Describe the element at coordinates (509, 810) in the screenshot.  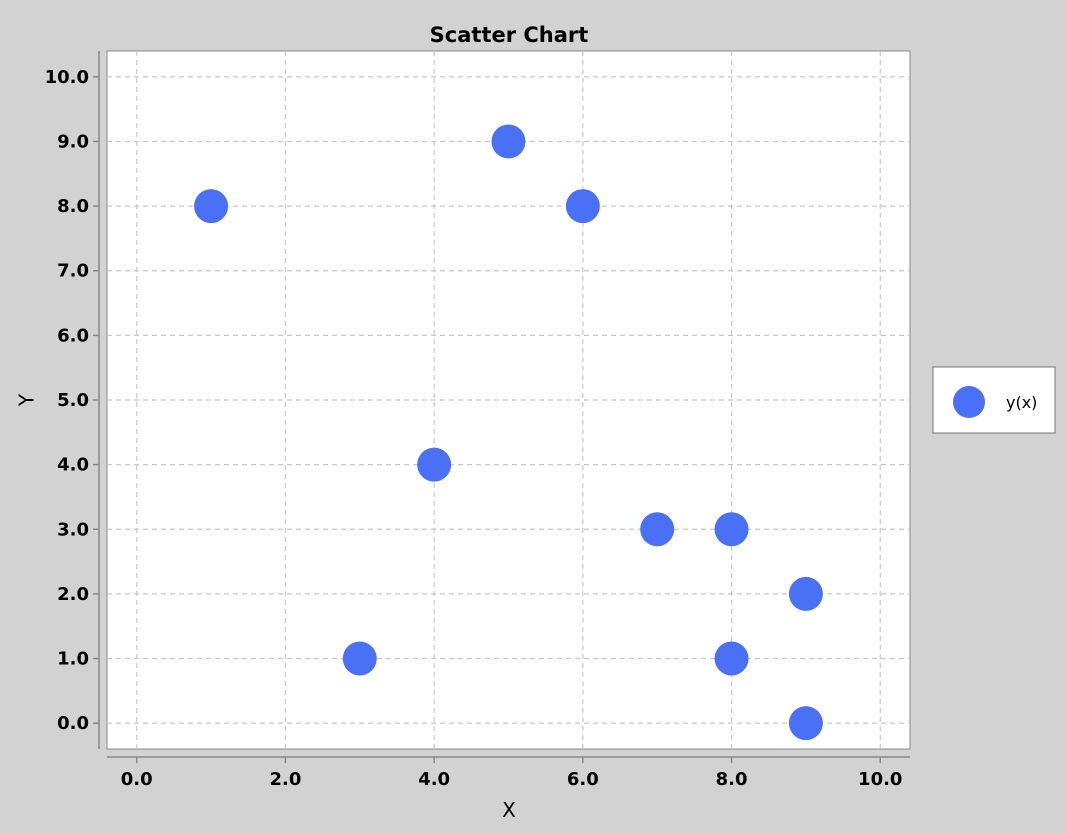
I see `x-axis-label: X` at that location.